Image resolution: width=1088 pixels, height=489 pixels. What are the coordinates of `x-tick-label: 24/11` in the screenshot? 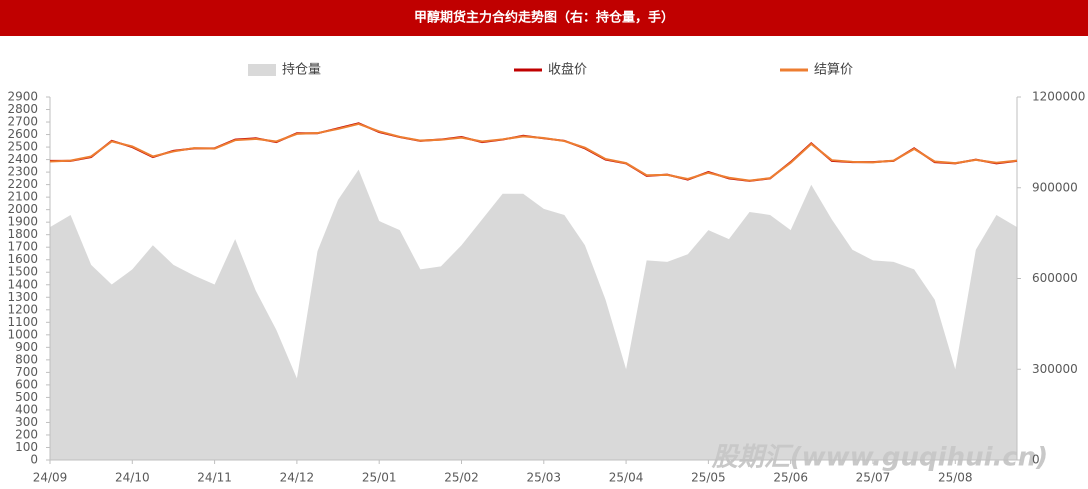 It's located at (214, 478).